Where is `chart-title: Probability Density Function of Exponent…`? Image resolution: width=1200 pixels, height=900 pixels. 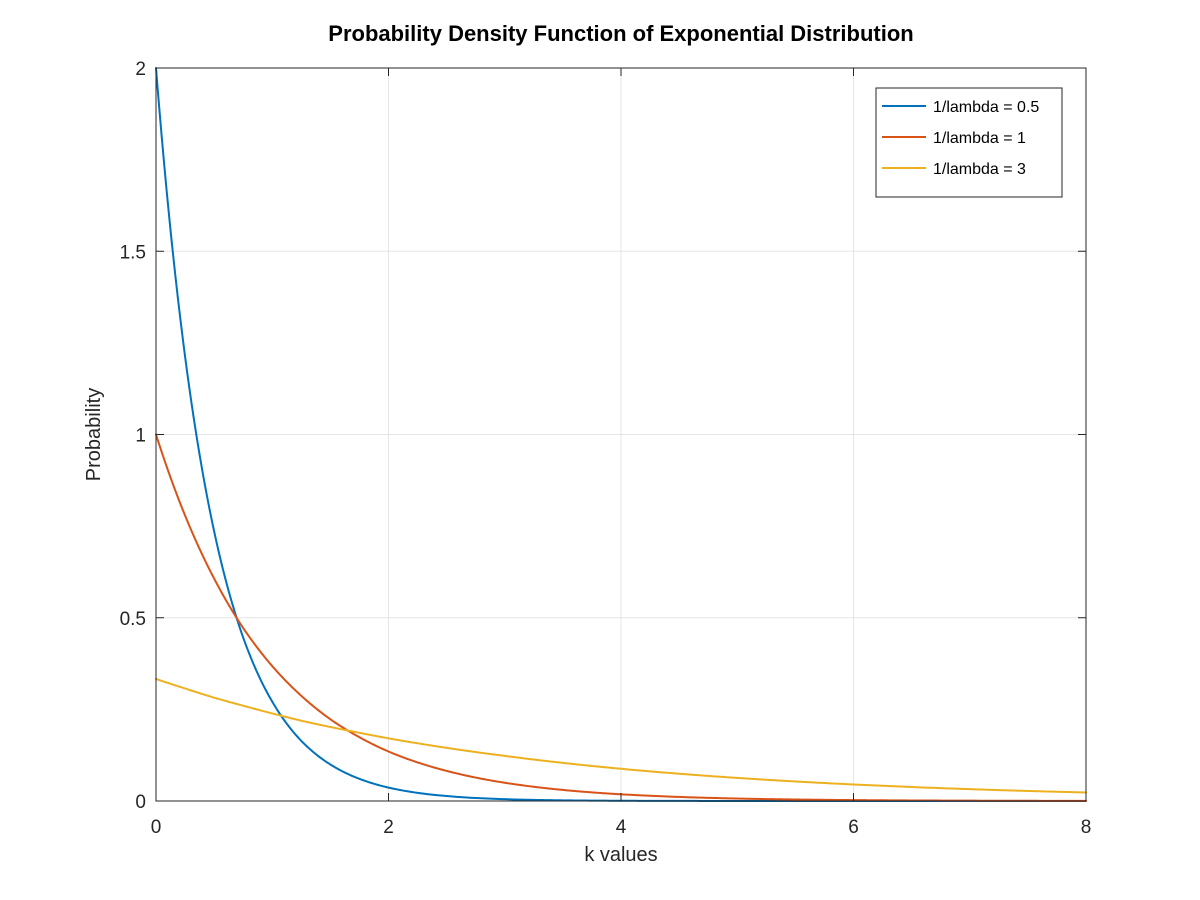 chart-title: Probability Density Function of Exponent… is located at coordinates (620, 33).